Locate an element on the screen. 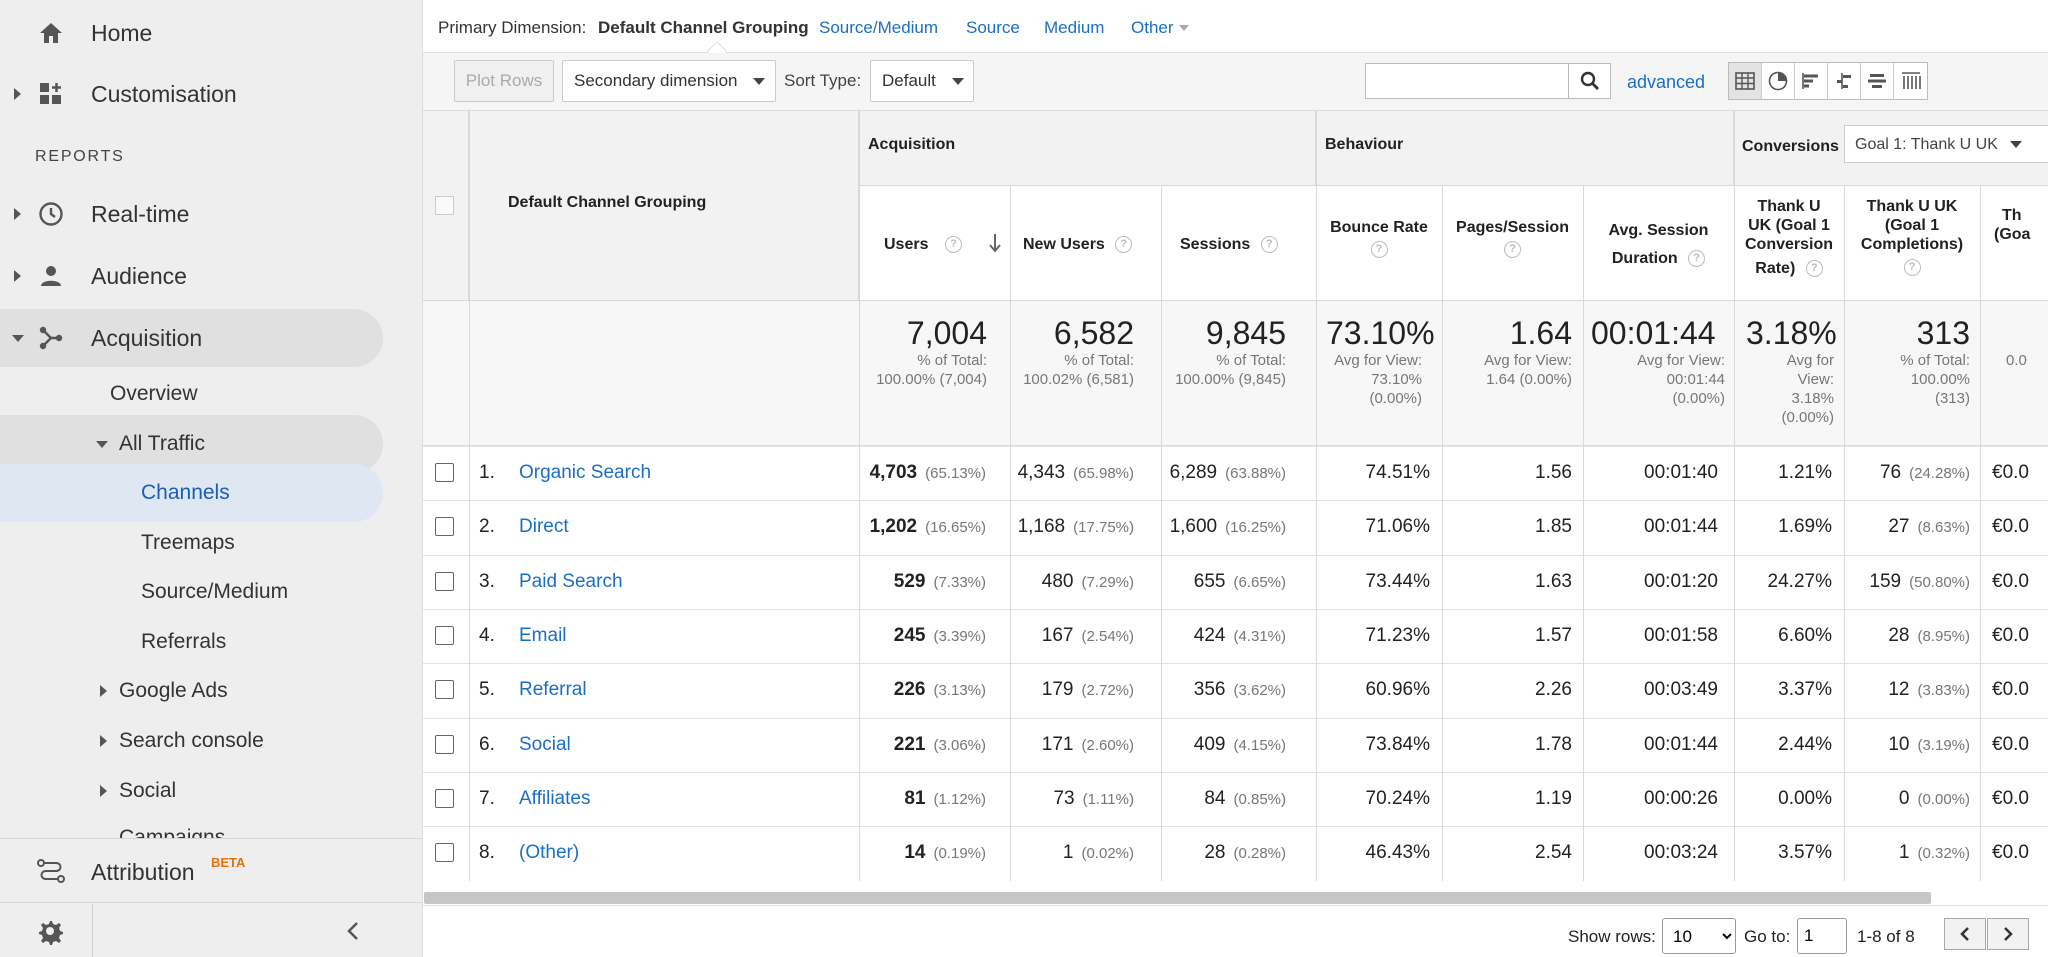 The height and width of the screenshot is (957, 2048). channel-link: Paid Search is located at coordinates (571, 581).